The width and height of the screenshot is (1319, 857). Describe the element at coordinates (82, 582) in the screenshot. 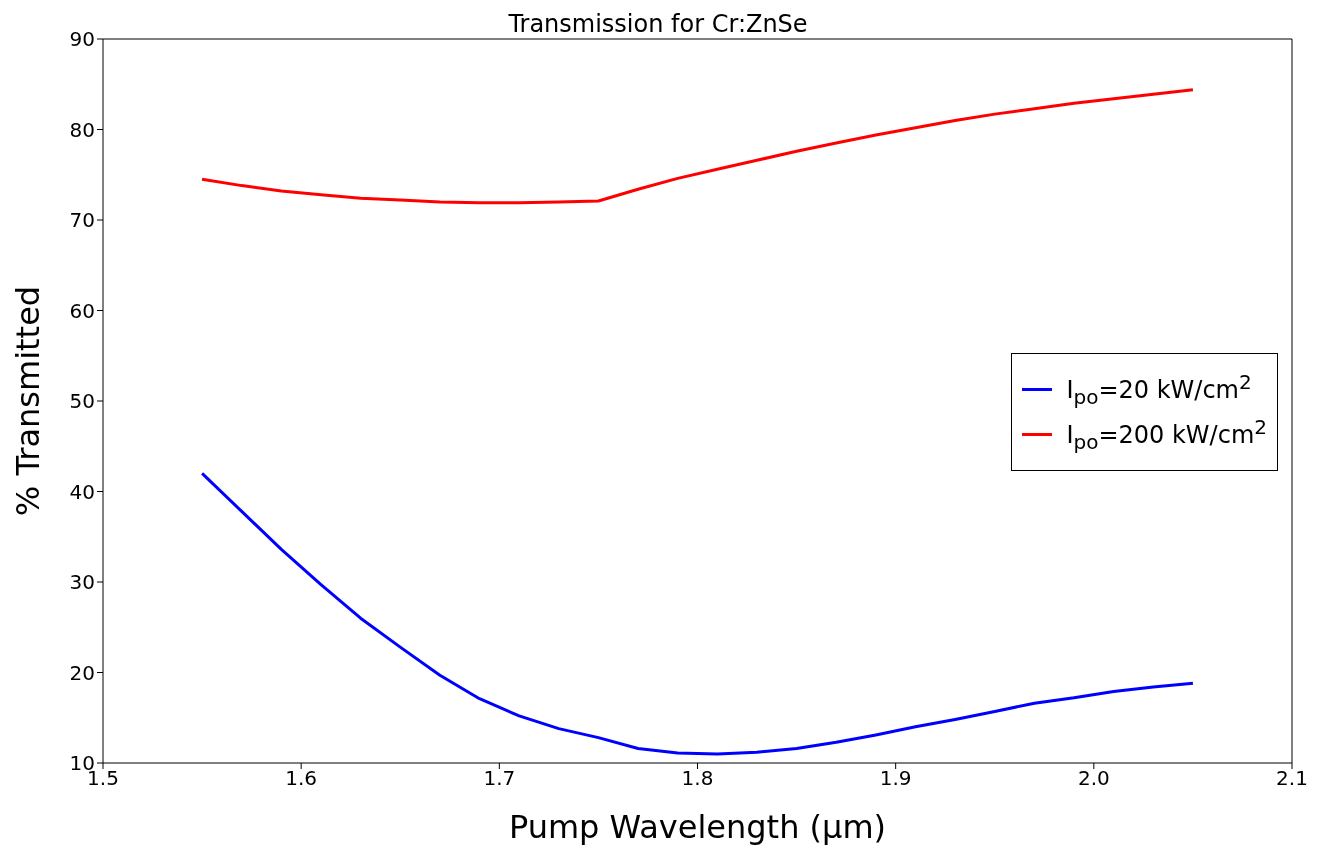

I see `y-tick-label: 30` at that location.